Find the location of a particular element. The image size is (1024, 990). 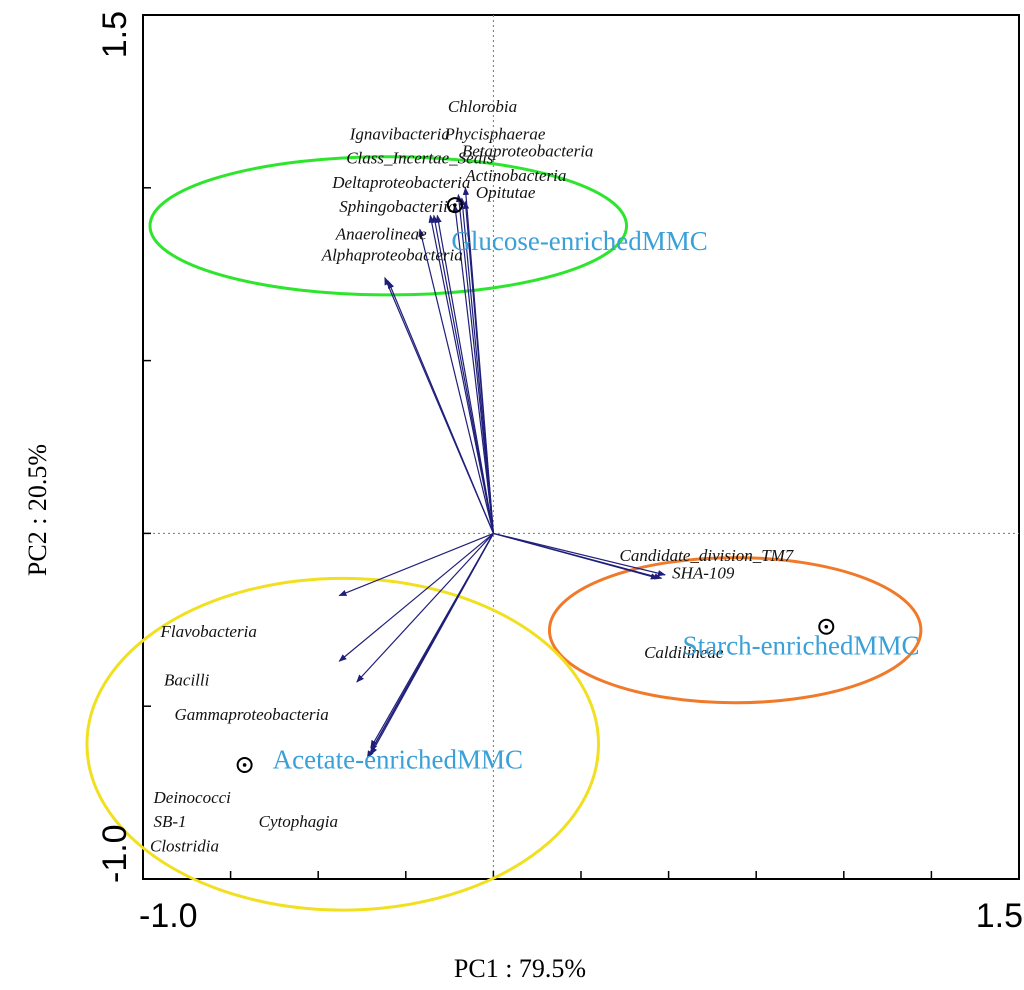

vector-label: Gammaproteobacteria is located at coordinates (252, 714).